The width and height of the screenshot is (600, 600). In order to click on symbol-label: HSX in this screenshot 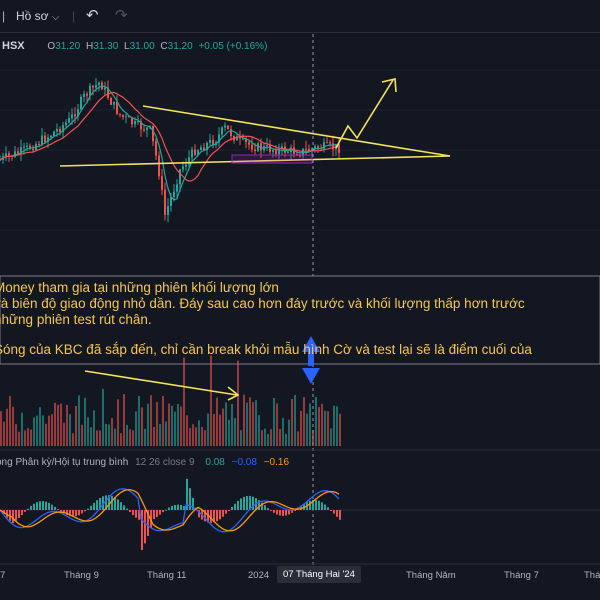, I will do `click(13, 46)`.